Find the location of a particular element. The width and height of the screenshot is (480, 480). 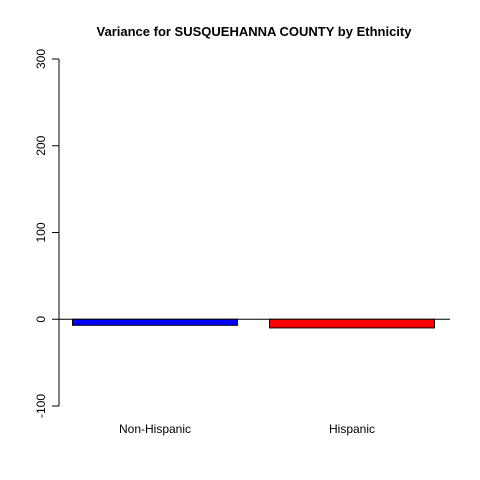

y-tick-label: 300 is located at coordinates (41, 59).